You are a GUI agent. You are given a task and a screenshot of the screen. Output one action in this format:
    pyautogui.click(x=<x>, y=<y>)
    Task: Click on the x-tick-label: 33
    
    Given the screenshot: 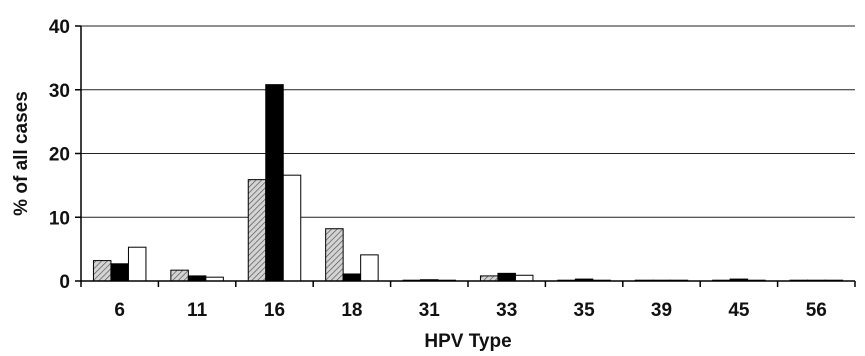 What is the action you would take?
    pyautogui.click(x=506, y=310)
    